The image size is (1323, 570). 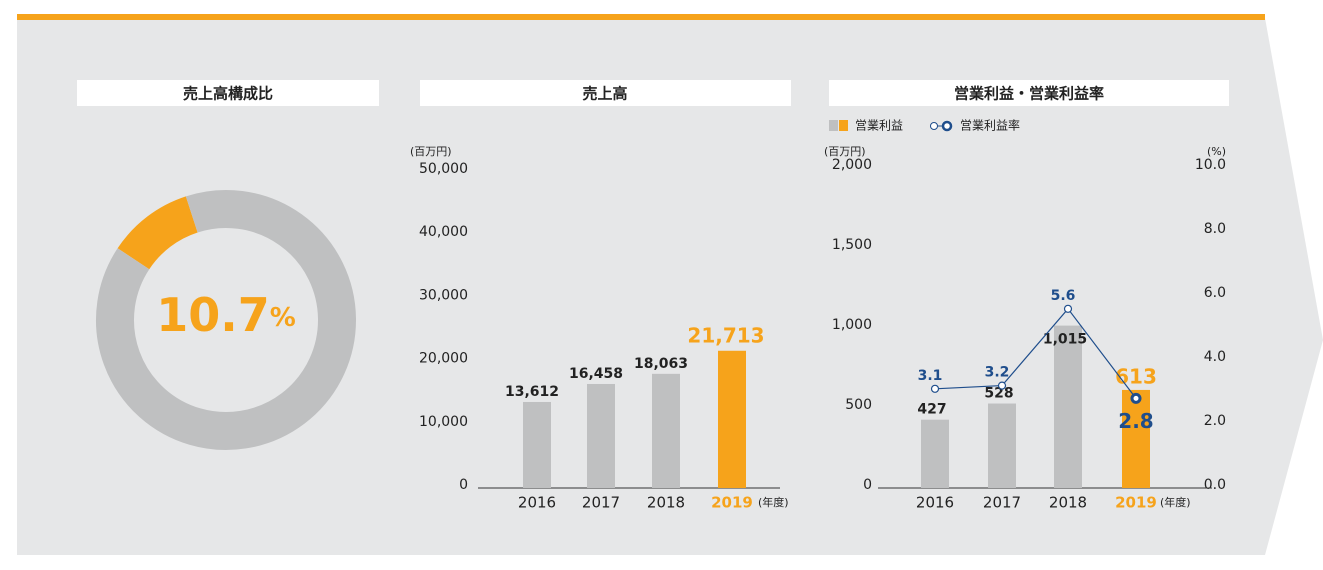 I want to click on y2-axis-label: (%), so click(x=1216, y=151).